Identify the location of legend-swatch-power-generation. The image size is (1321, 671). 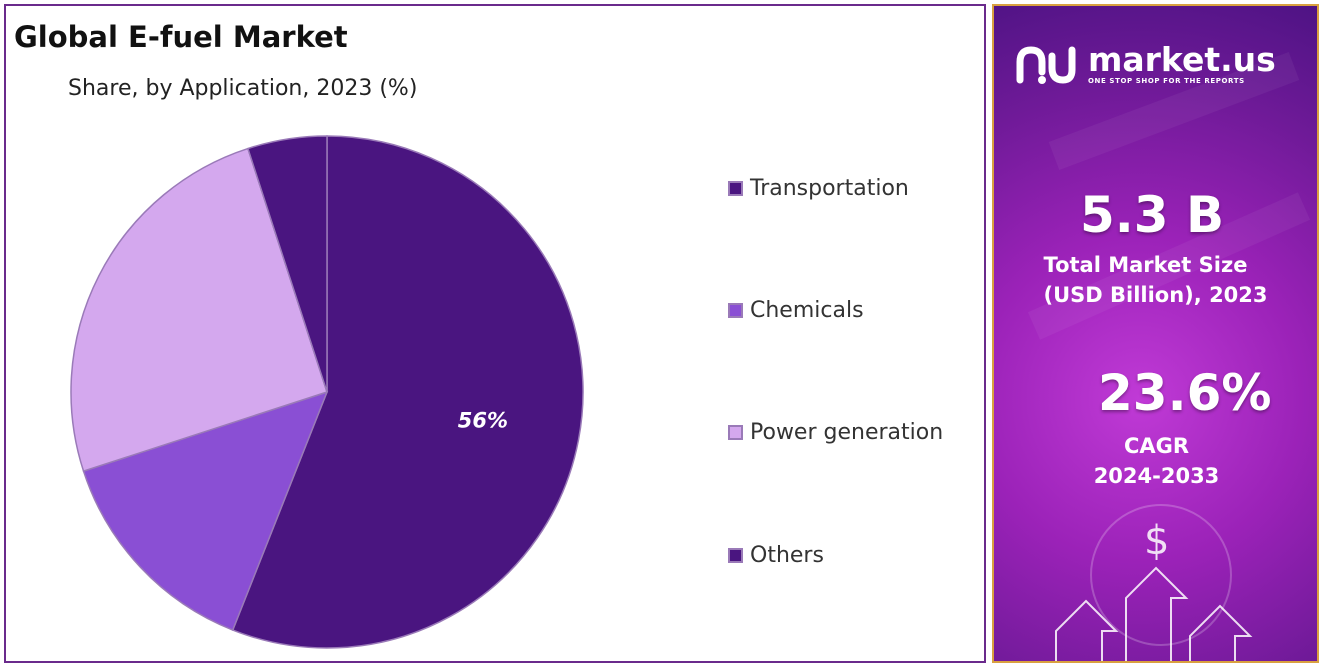
(735, 432).